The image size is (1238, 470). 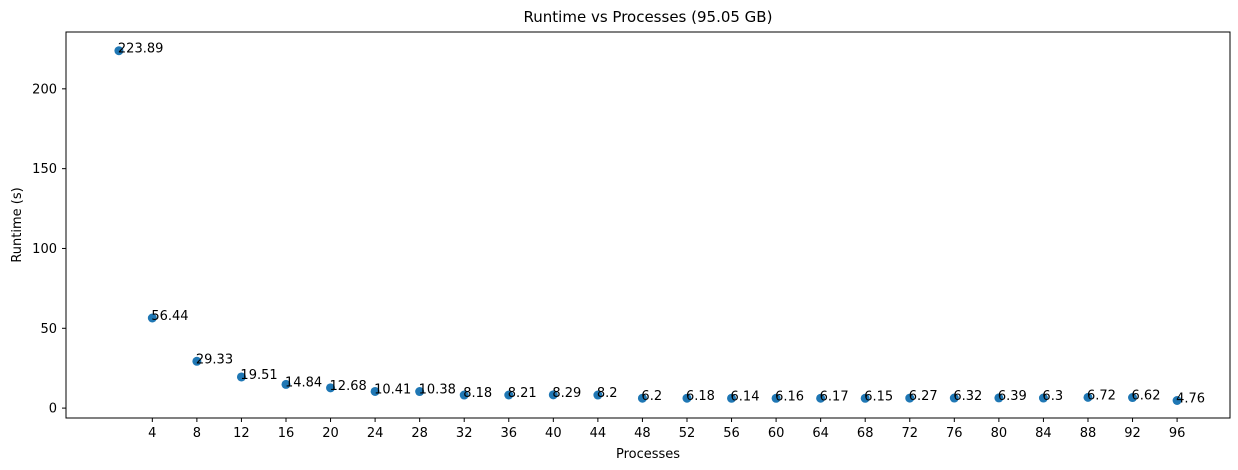 I want to click on data-label: 6.27, so click(x=923, y=396).